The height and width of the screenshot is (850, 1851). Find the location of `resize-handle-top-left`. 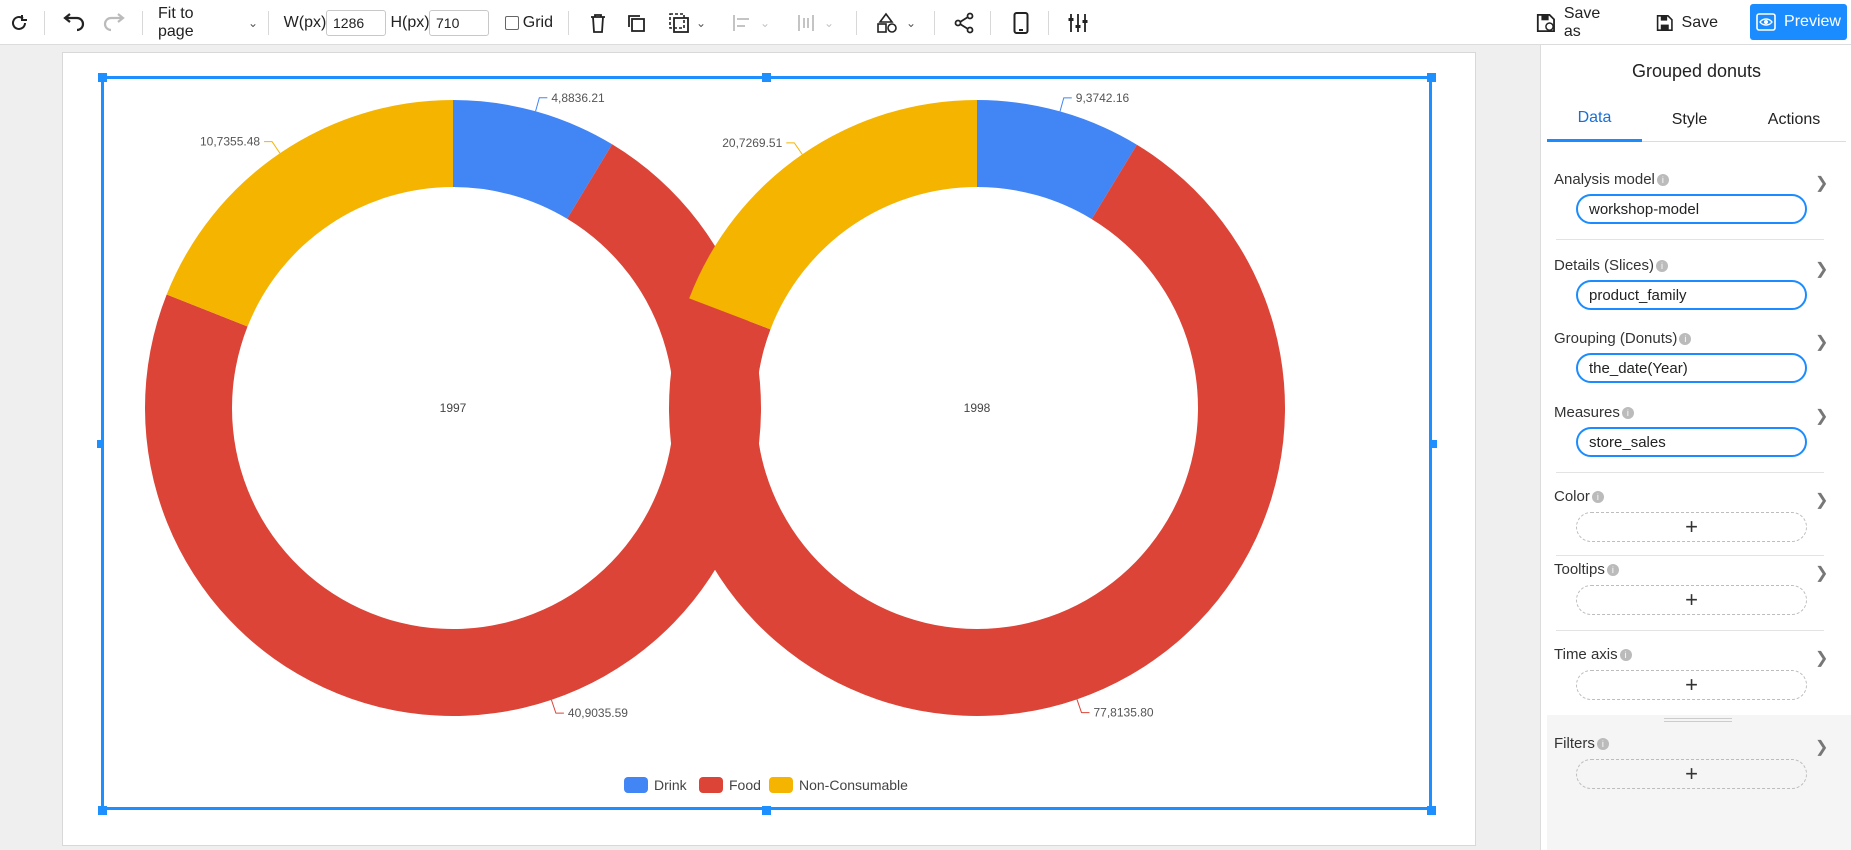

resize-handle-top-left is located at coordinates (102, 77).